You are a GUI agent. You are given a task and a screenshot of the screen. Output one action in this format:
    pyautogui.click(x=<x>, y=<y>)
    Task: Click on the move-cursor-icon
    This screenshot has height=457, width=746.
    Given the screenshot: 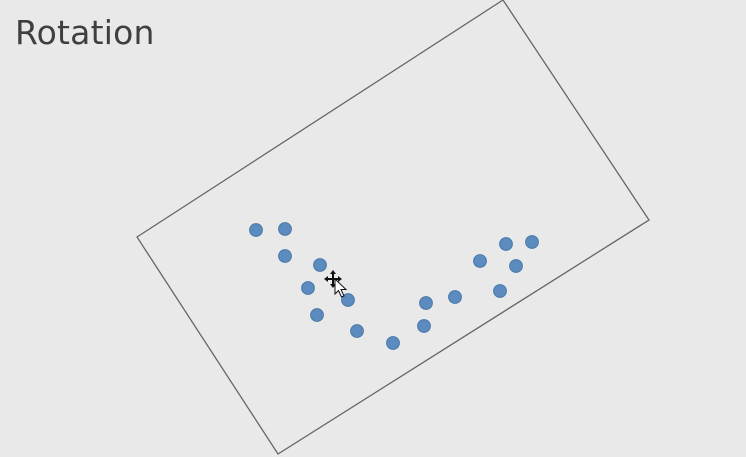 What is the action you would take?
    pyautogui.click(x=336, y=284)
    